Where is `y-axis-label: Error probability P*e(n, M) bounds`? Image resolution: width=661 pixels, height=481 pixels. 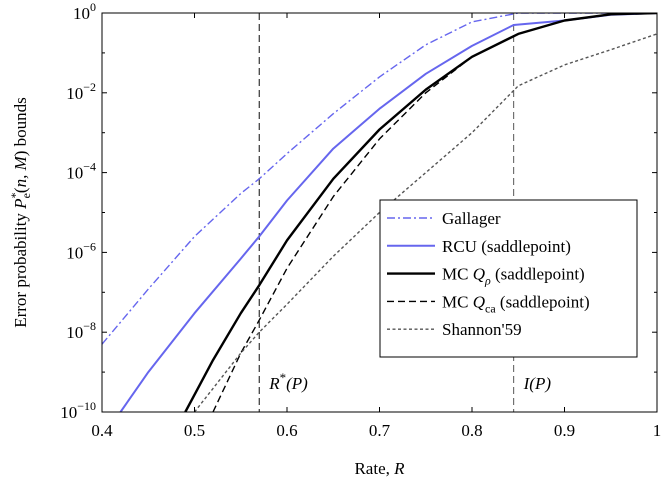 y-axis-label: Error probability P*e(n, M) bounds is located at coordinates (20, 212).